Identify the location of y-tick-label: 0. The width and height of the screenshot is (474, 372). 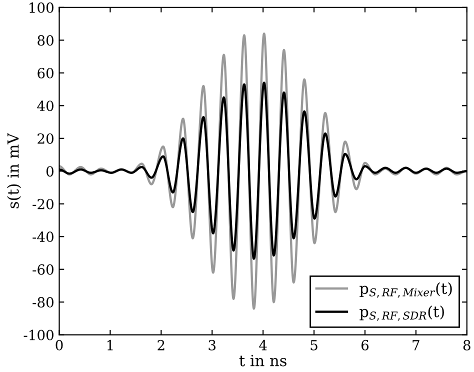
(50, 171).